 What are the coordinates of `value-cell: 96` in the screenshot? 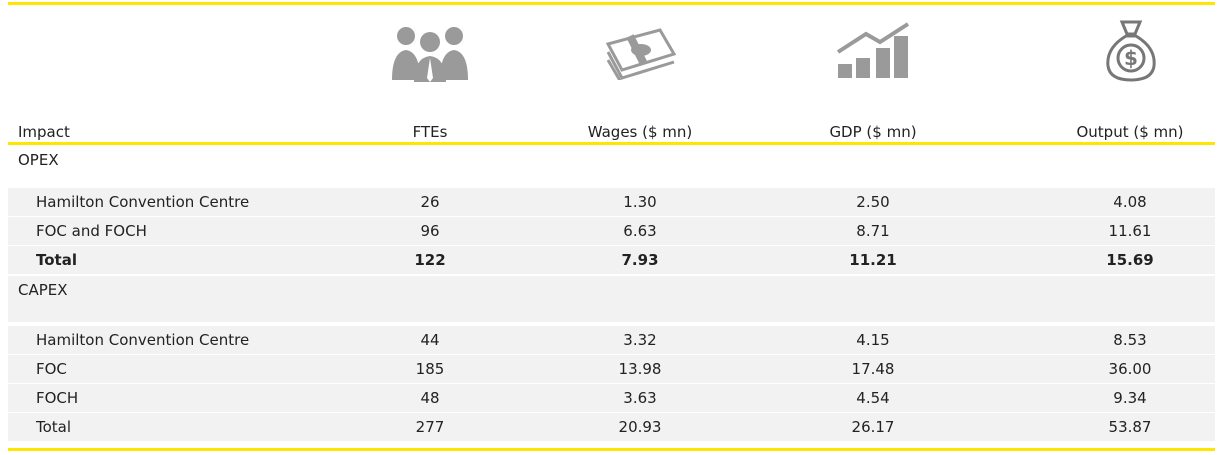 It's located at (430, 231).